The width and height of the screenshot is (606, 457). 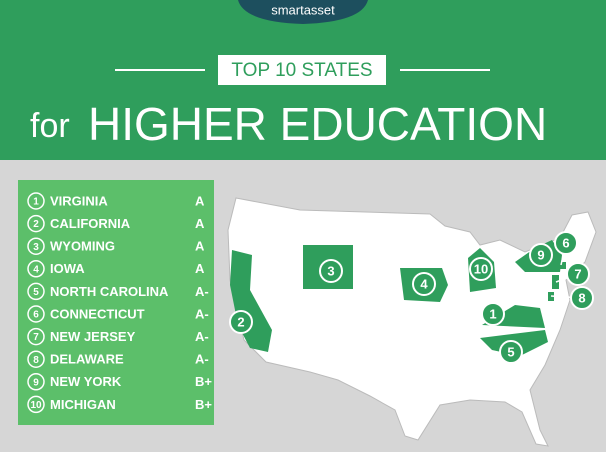 I want to click on state-name: NEW YORK, so click(x=86, y=381).